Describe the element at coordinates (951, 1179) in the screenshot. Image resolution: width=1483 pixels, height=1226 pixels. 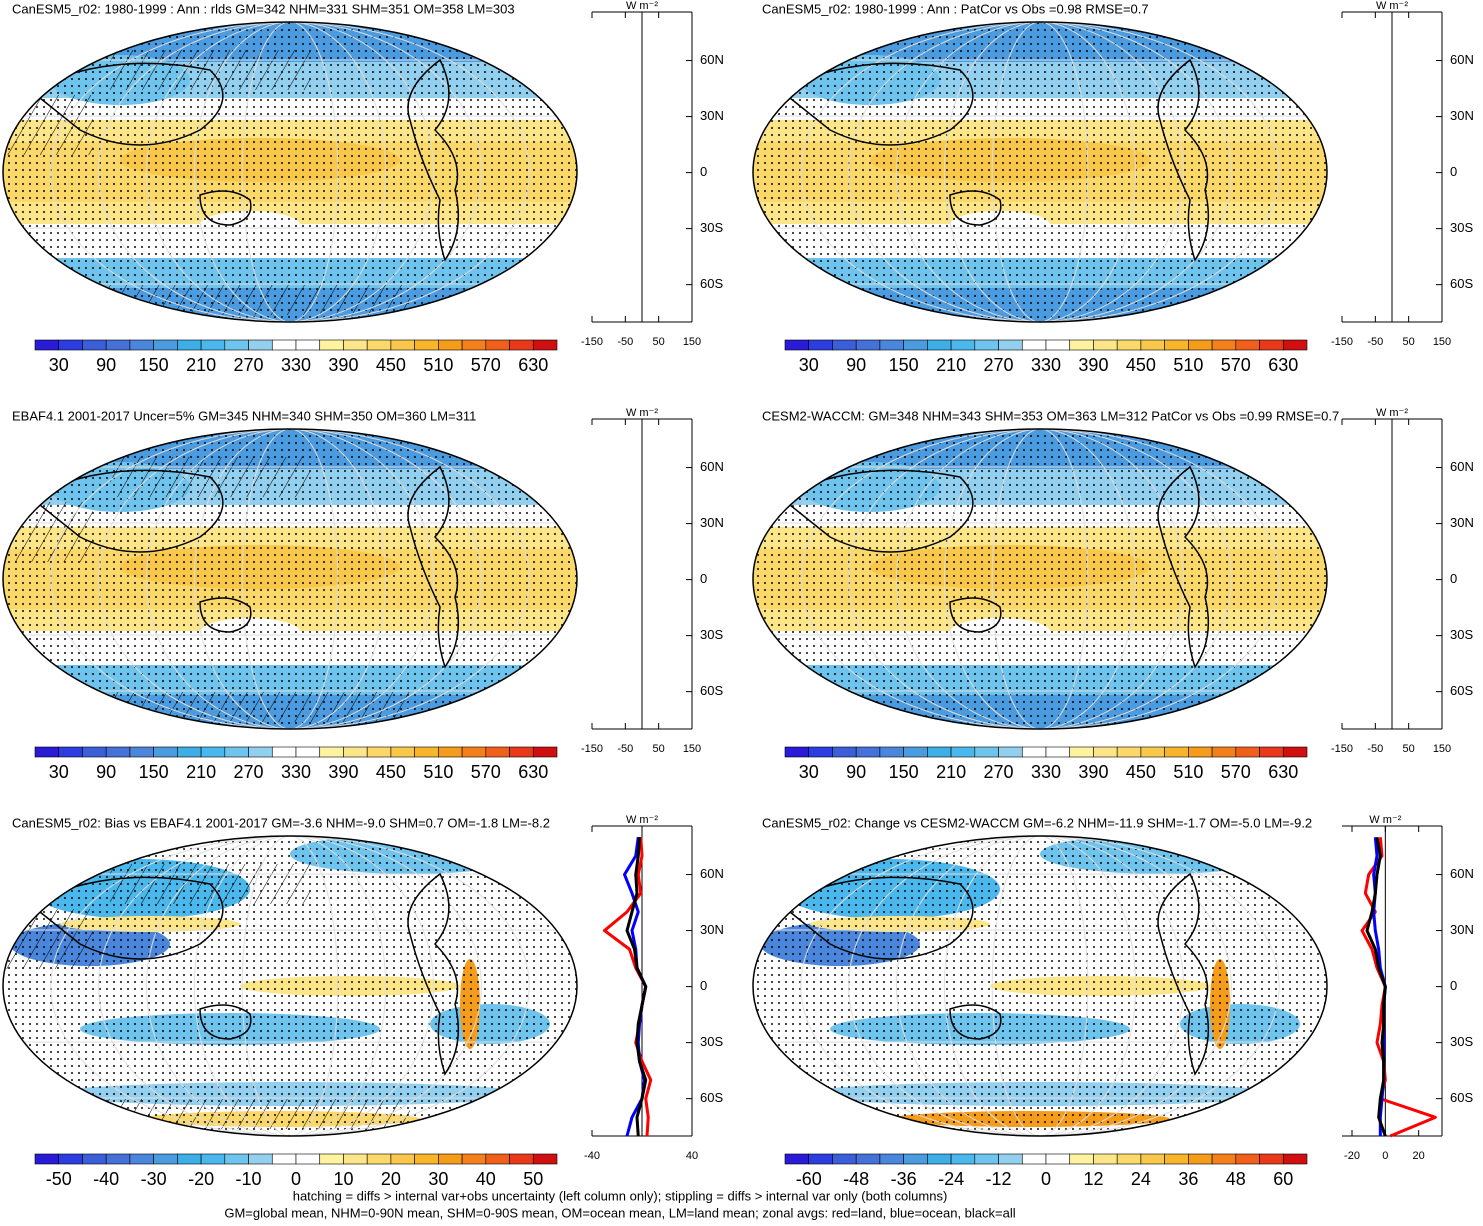
I see `colorbar-label: -24` at that location.